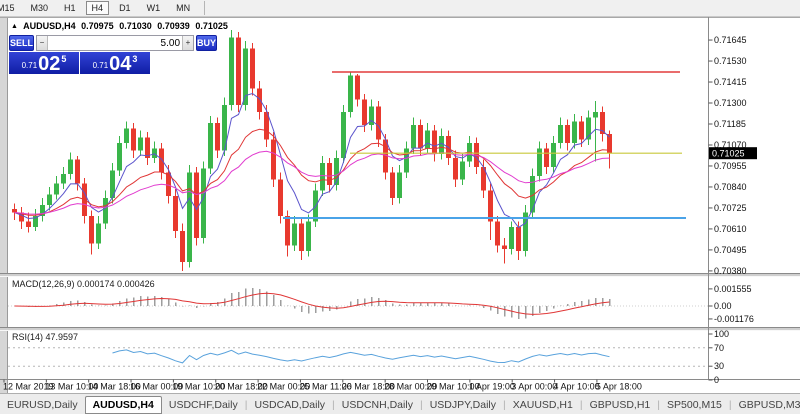  I want to click on timeframe-button-w1: W1, so click(154, 8).